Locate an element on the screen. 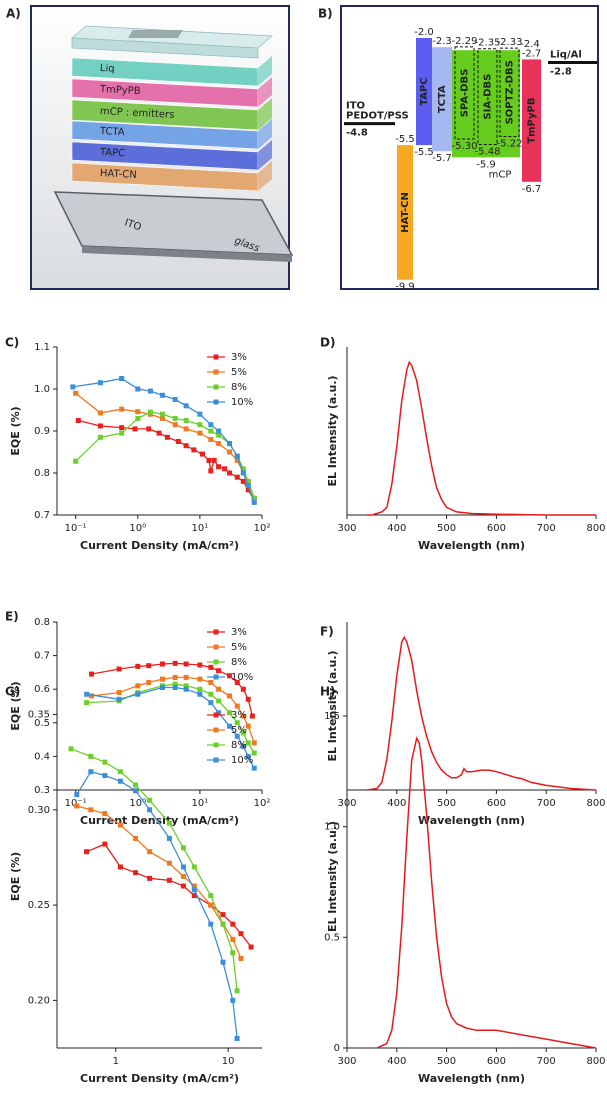  homo-label: -9.9 is located at coordinates (405, 287).